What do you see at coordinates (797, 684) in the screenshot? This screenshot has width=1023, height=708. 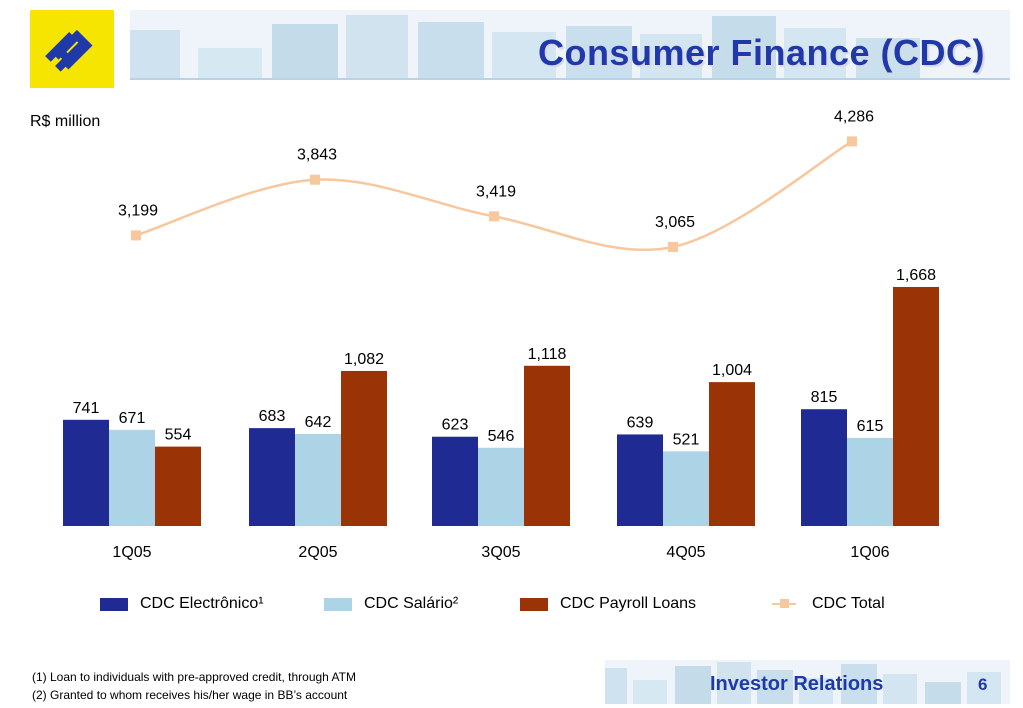 I see `investor-relations-label: Investor Relations` at bounding box center [797, 684].